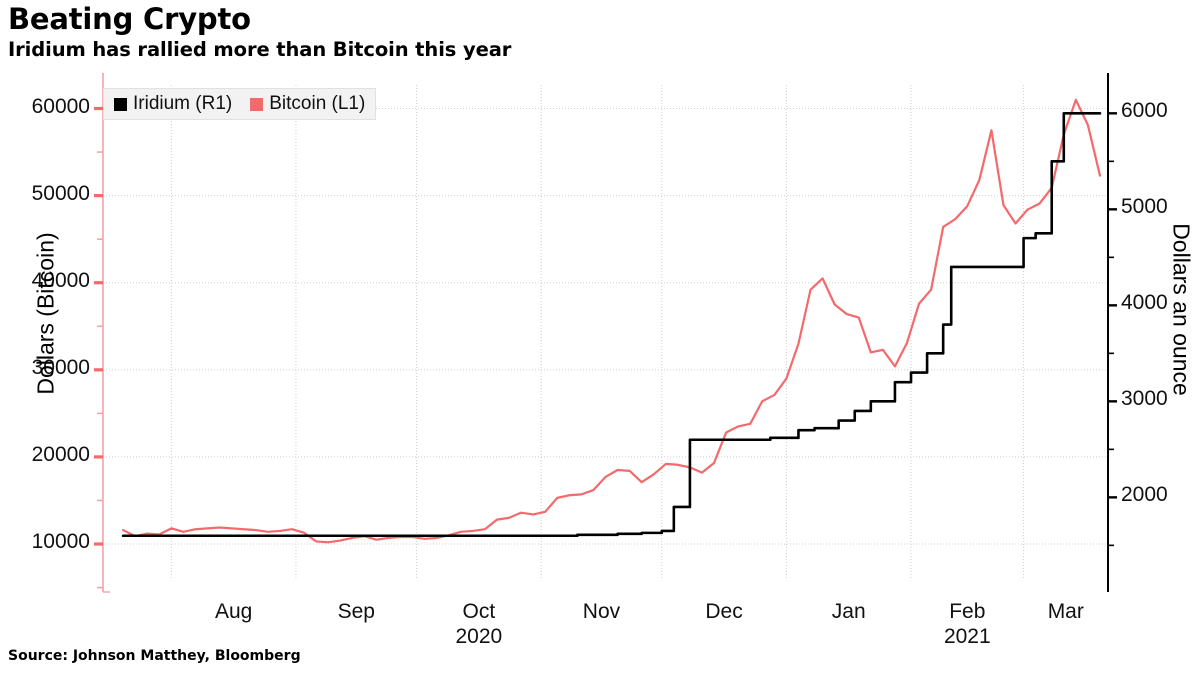 Image resolution: width=1200 pixels, height=675 pixels. What do you see at coordinates (154, 656) in the screenshot?
I see `source-note: Source: Johnson Matthey, Bloomberg` at bounding box center [154, 656].